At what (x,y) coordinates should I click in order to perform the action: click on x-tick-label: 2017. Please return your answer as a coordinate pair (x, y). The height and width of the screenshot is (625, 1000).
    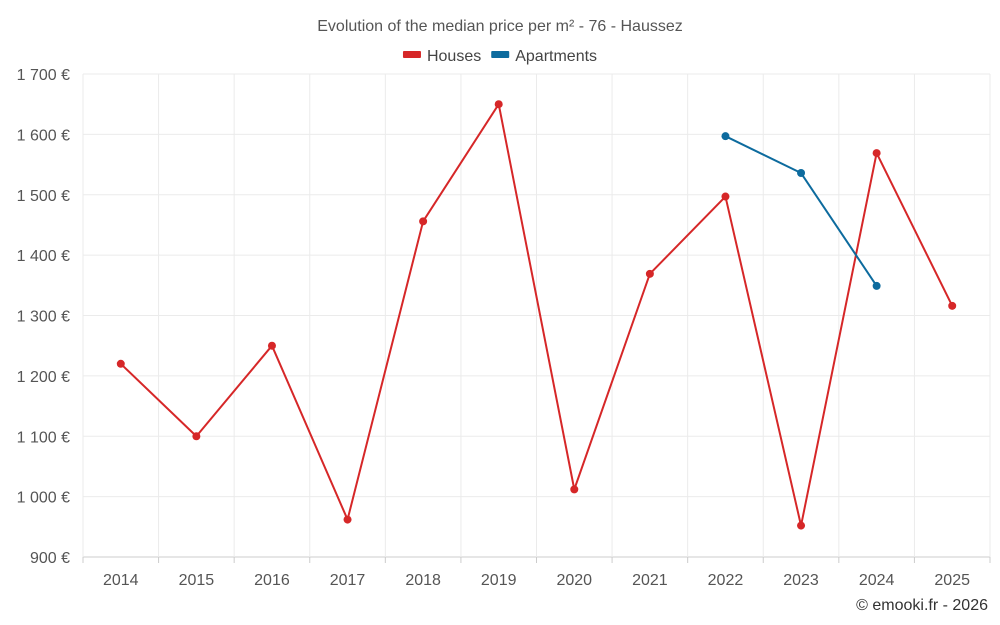
    Looking at the image, I should click on (348, 580).